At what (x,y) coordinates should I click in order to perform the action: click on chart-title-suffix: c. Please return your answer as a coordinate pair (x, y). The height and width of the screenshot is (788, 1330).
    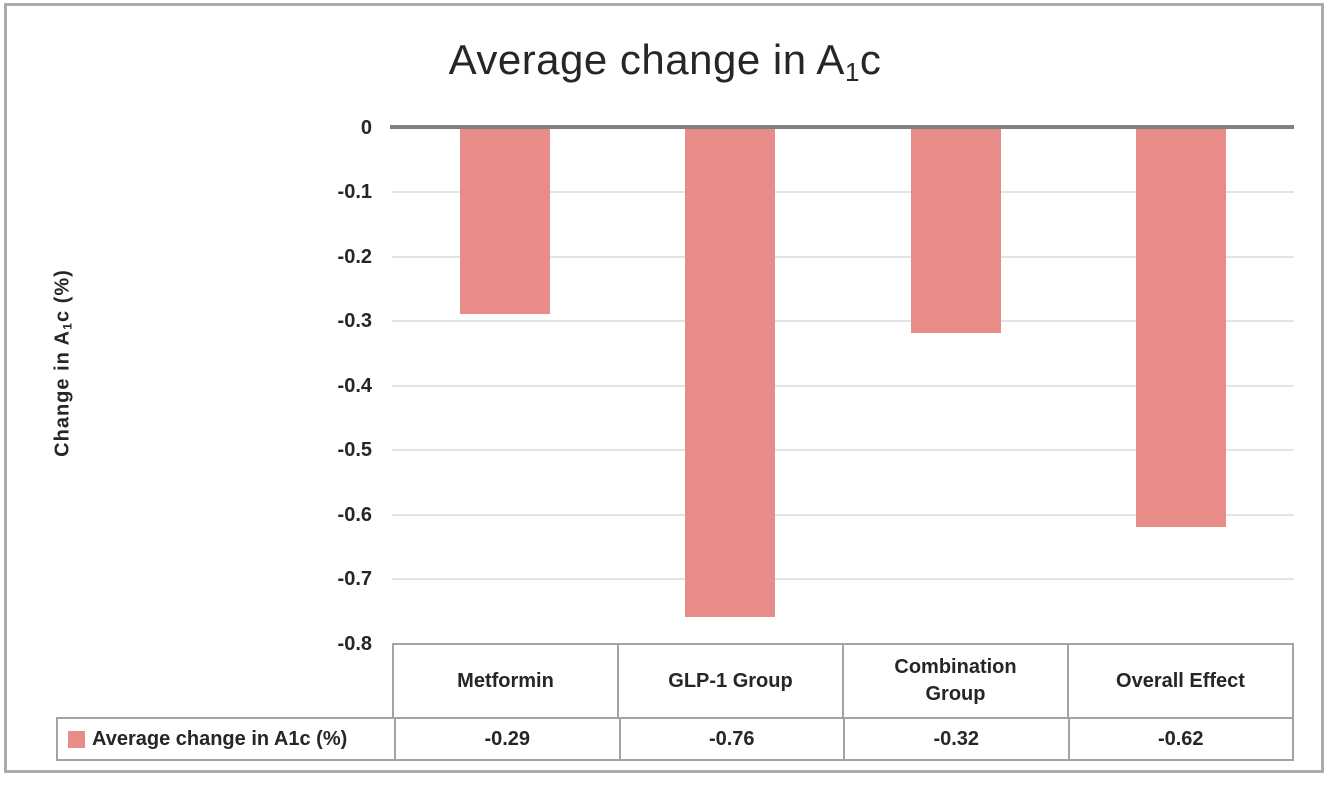
    Looking at the image, I should click on (870, 59).